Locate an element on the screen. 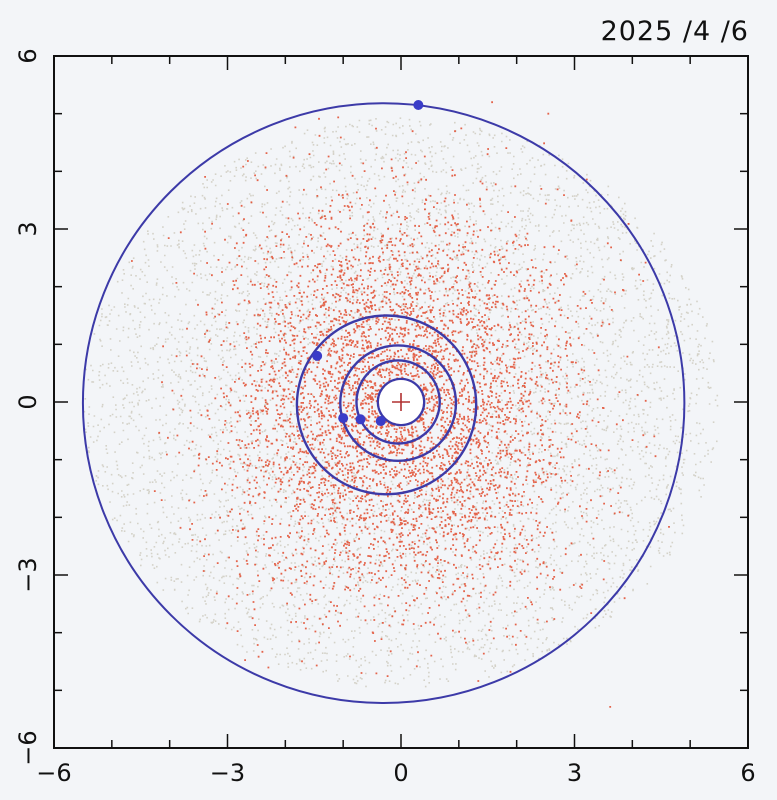 Image resolution: width=777 pixels, height=800 pixels. x-tick-labels: −6 −3 0 3 6 is located at coordinates (395, 773).